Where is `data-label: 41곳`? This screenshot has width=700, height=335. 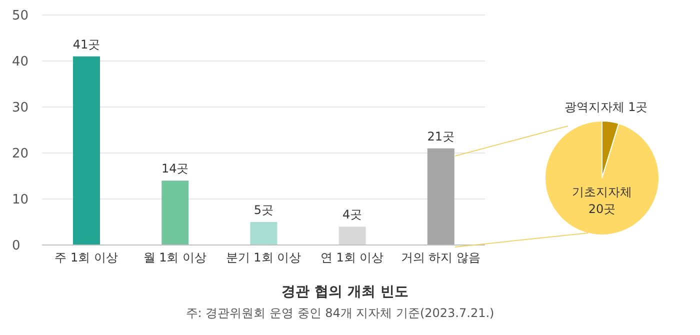 data-label: 41곳 is located at coordinates (86, 44).